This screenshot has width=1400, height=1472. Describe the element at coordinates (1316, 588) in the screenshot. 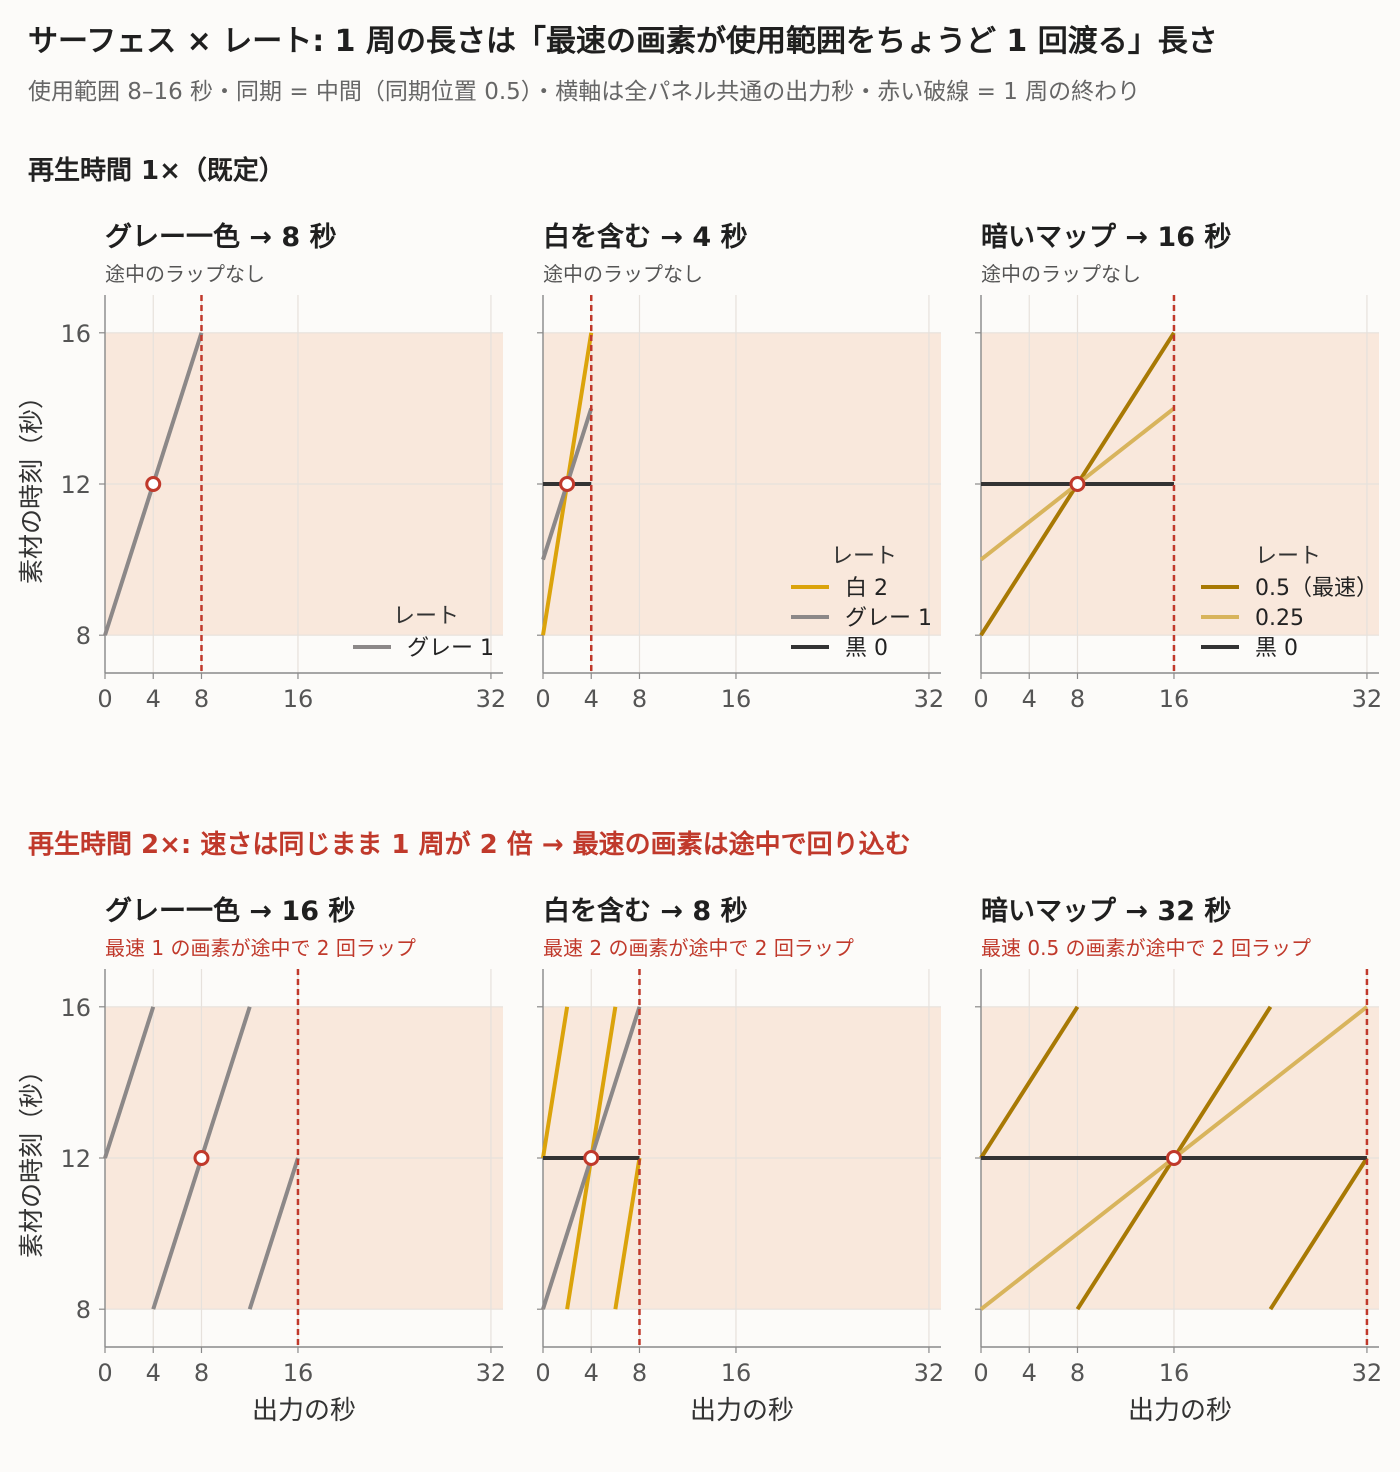

I see `legend-label: 0.5（最速）` at that location.